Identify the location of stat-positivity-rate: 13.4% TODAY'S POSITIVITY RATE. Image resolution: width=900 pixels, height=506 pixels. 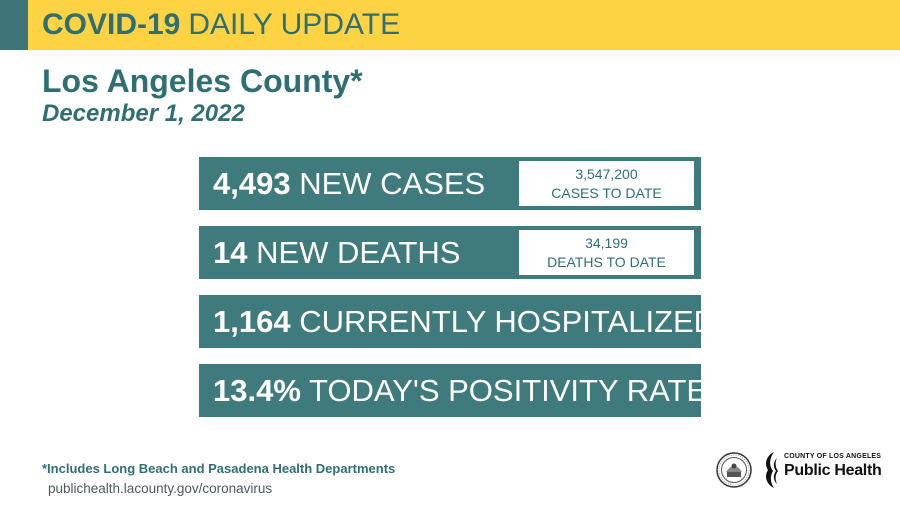
(453, 390).